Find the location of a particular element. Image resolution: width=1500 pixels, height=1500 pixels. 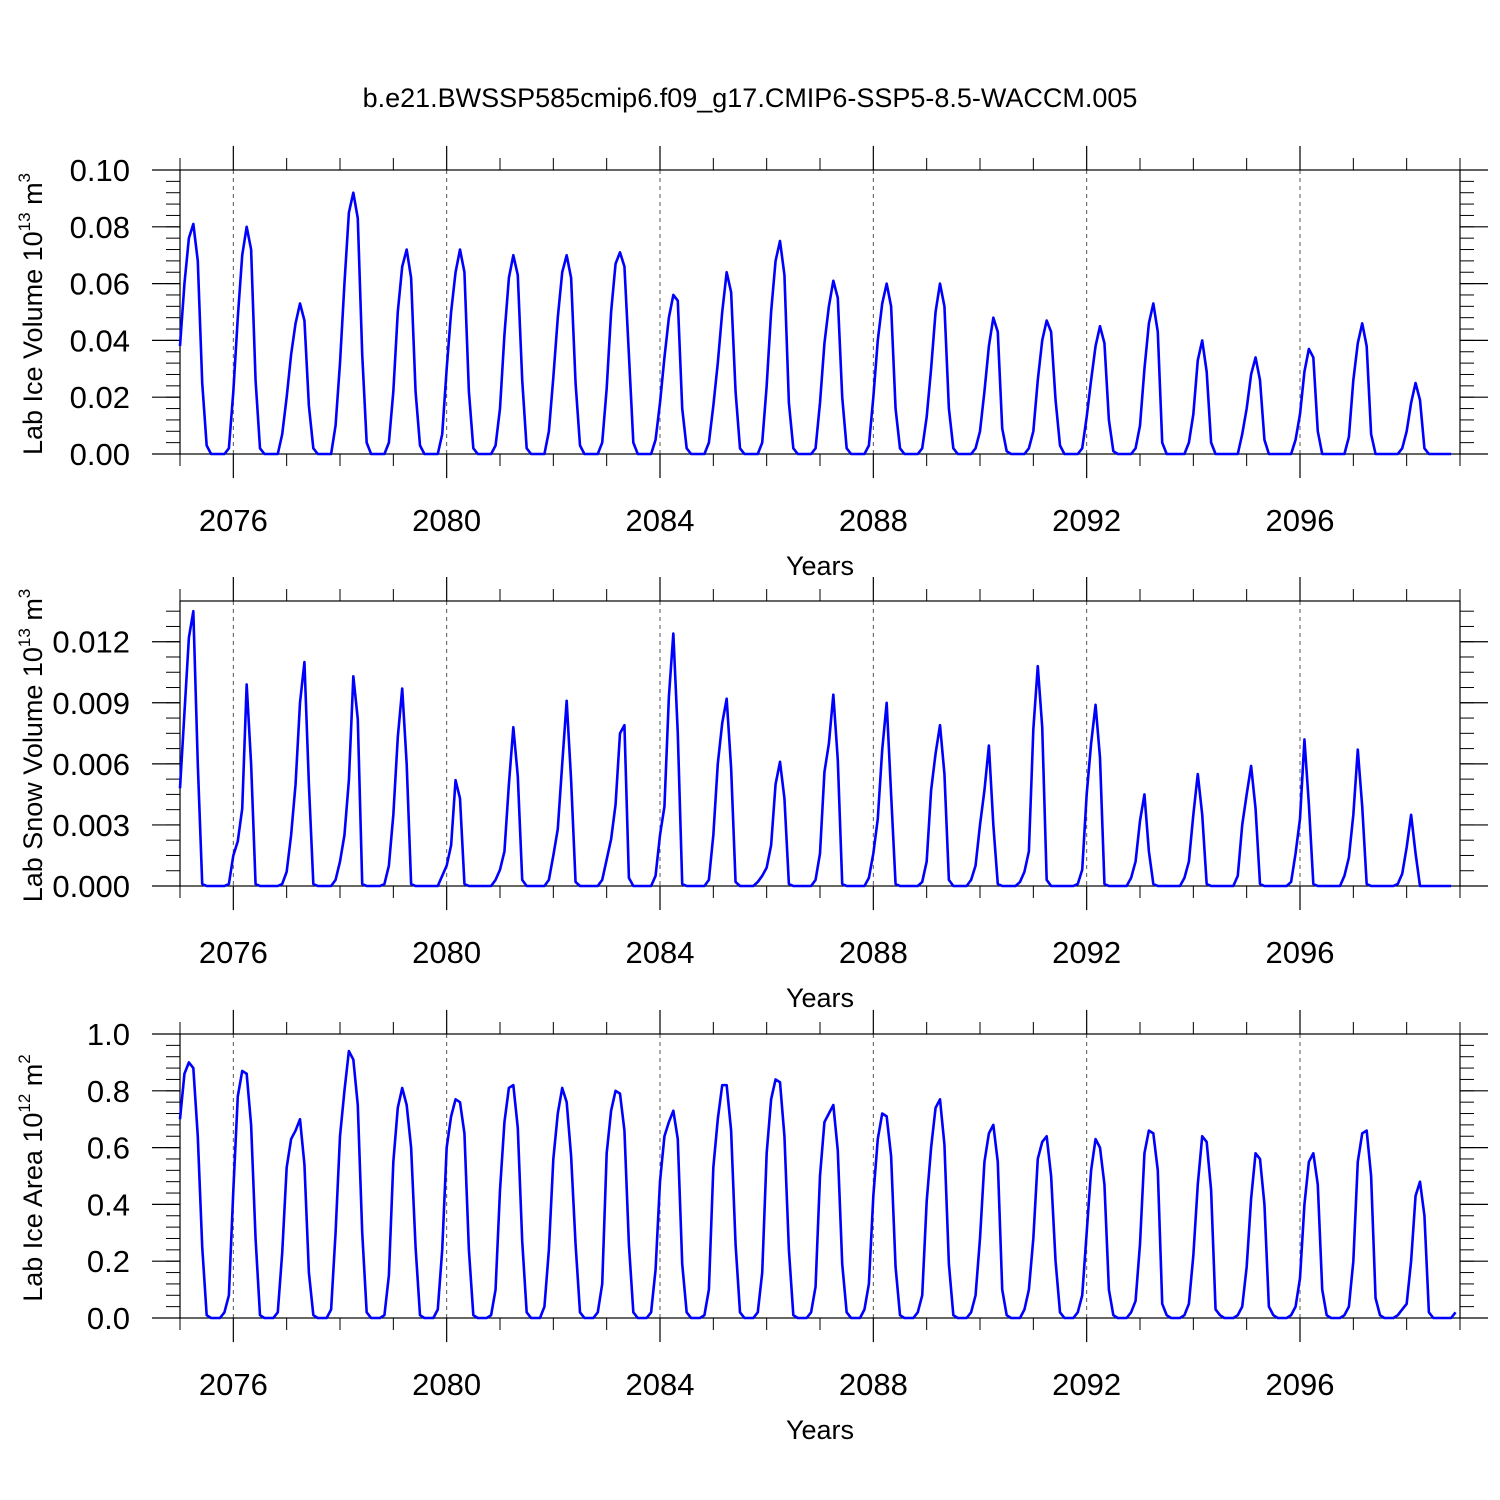

y-tick-label: 0.4 is located at coordinates (108, 1204).